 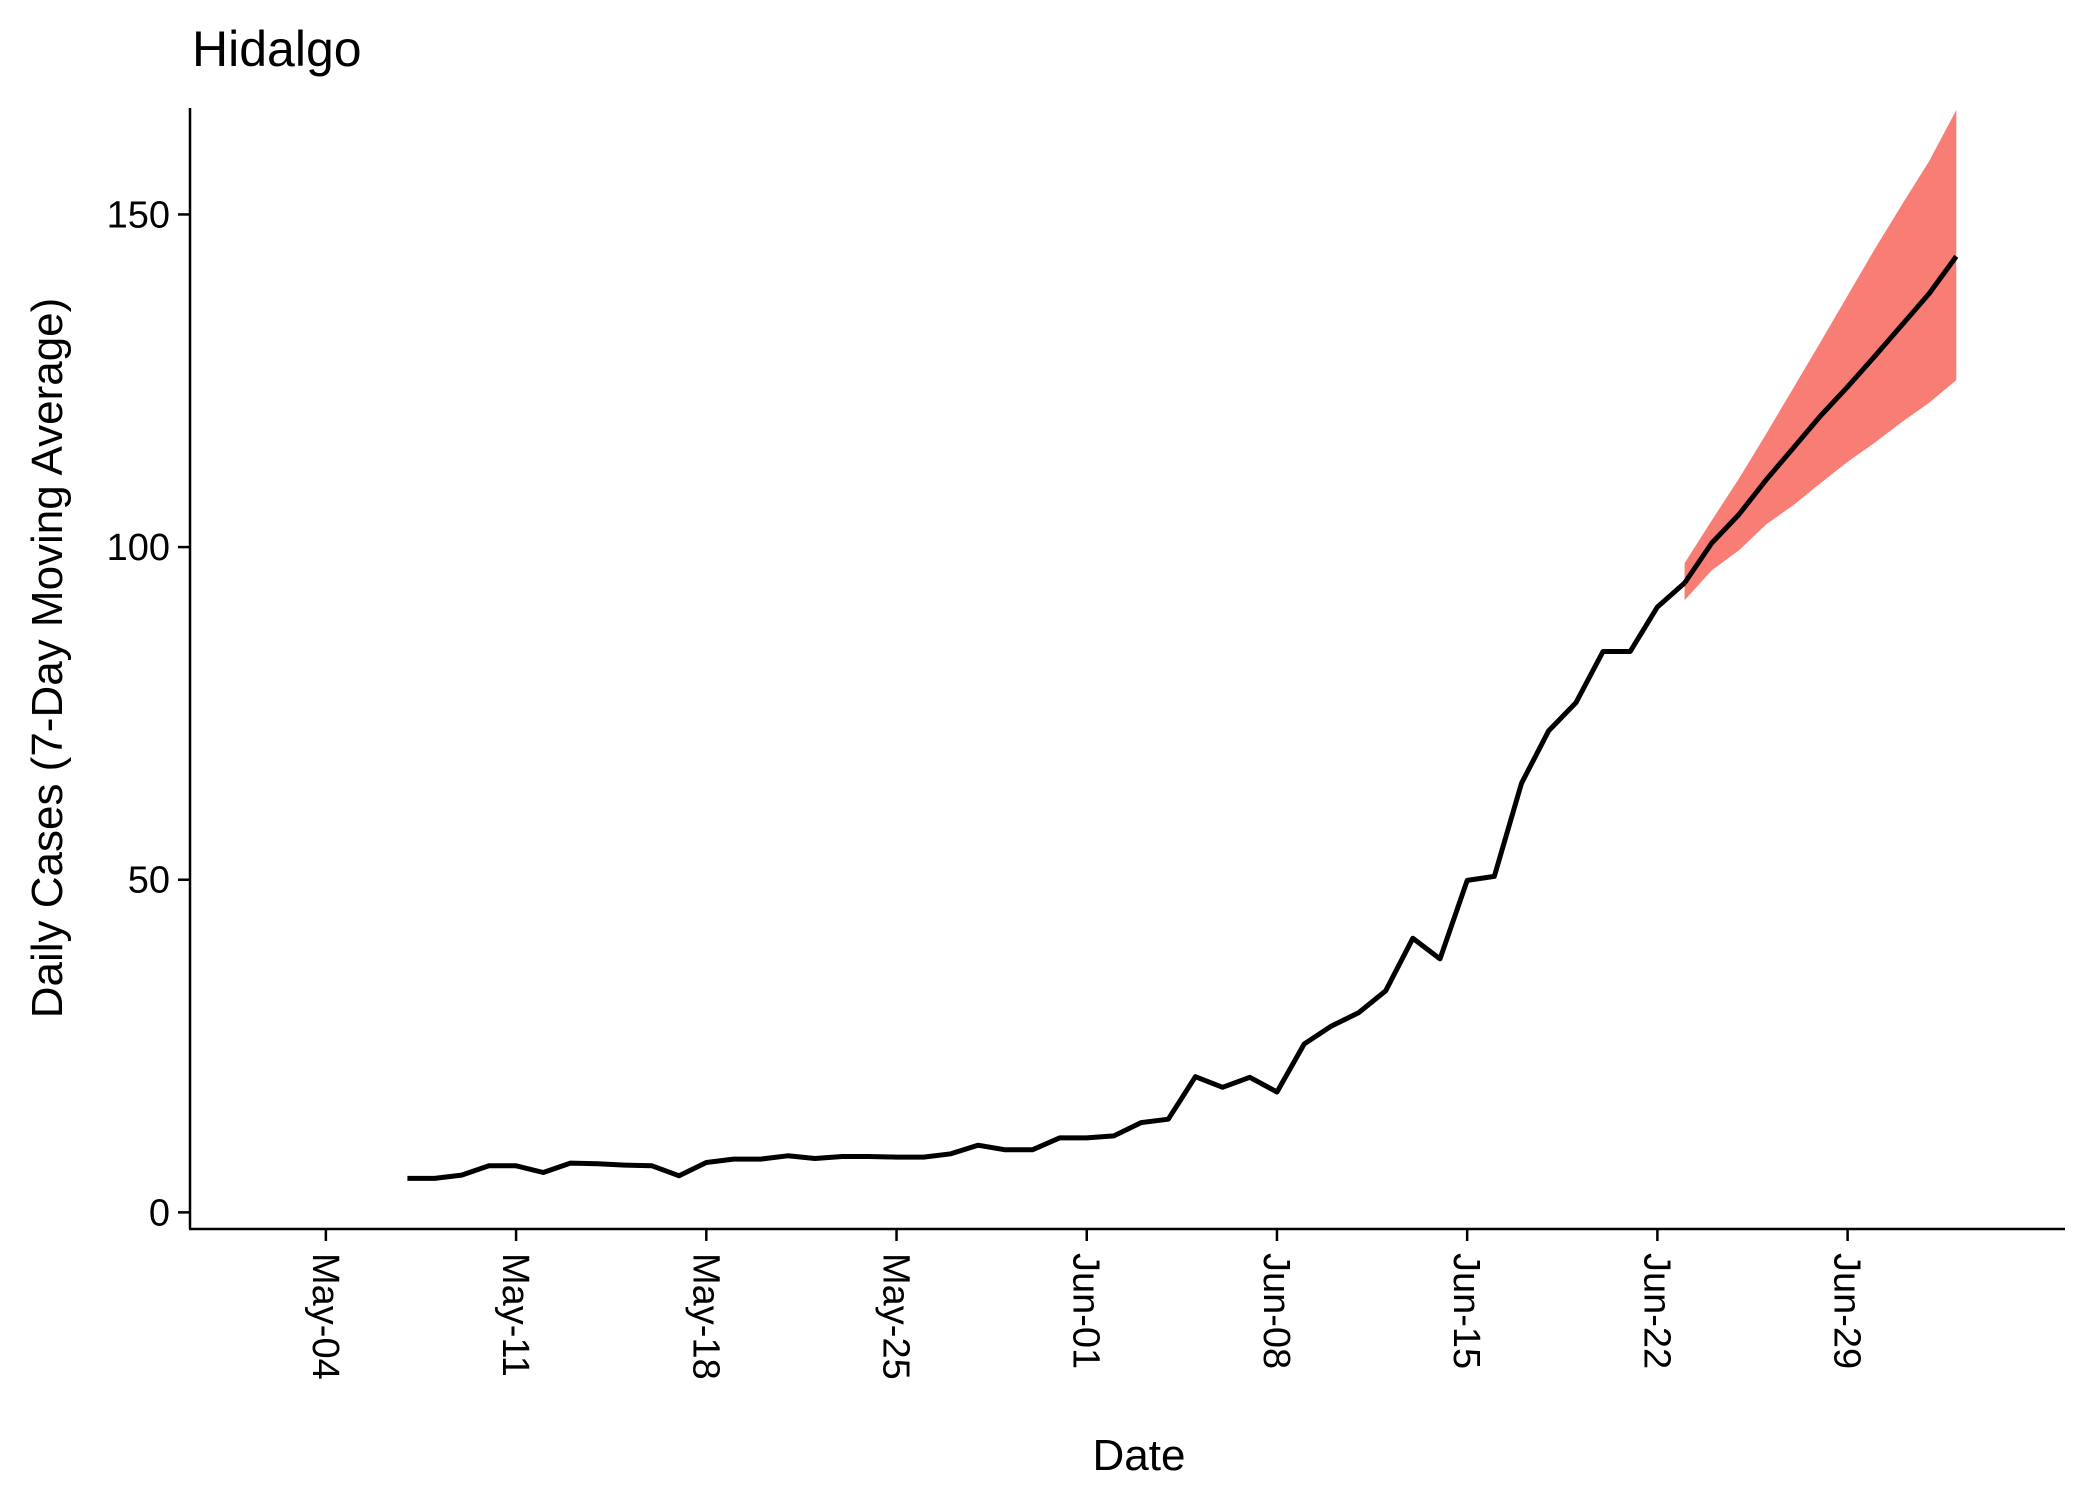 What do you see at coordinates (159, 1213) in the screenshot?
I see `y-tick-label: 0` at bounding box center [159, 1213].